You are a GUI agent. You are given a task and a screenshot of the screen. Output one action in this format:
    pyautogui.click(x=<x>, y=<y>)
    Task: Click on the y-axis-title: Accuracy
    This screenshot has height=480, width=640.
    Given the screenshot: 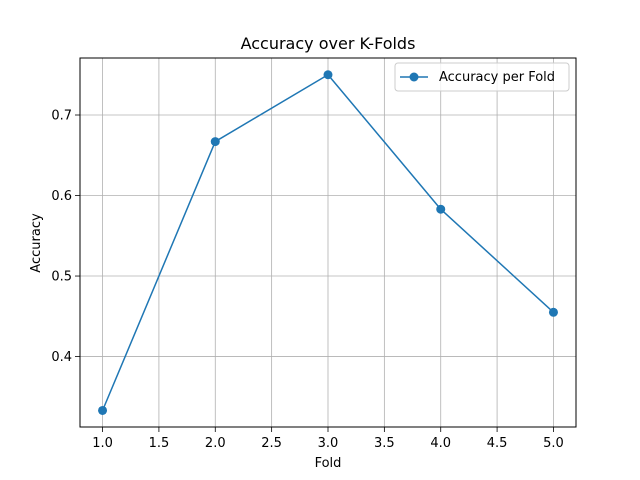 What is the action you would take?
    pyautogui.click(x=36, y=243)
    